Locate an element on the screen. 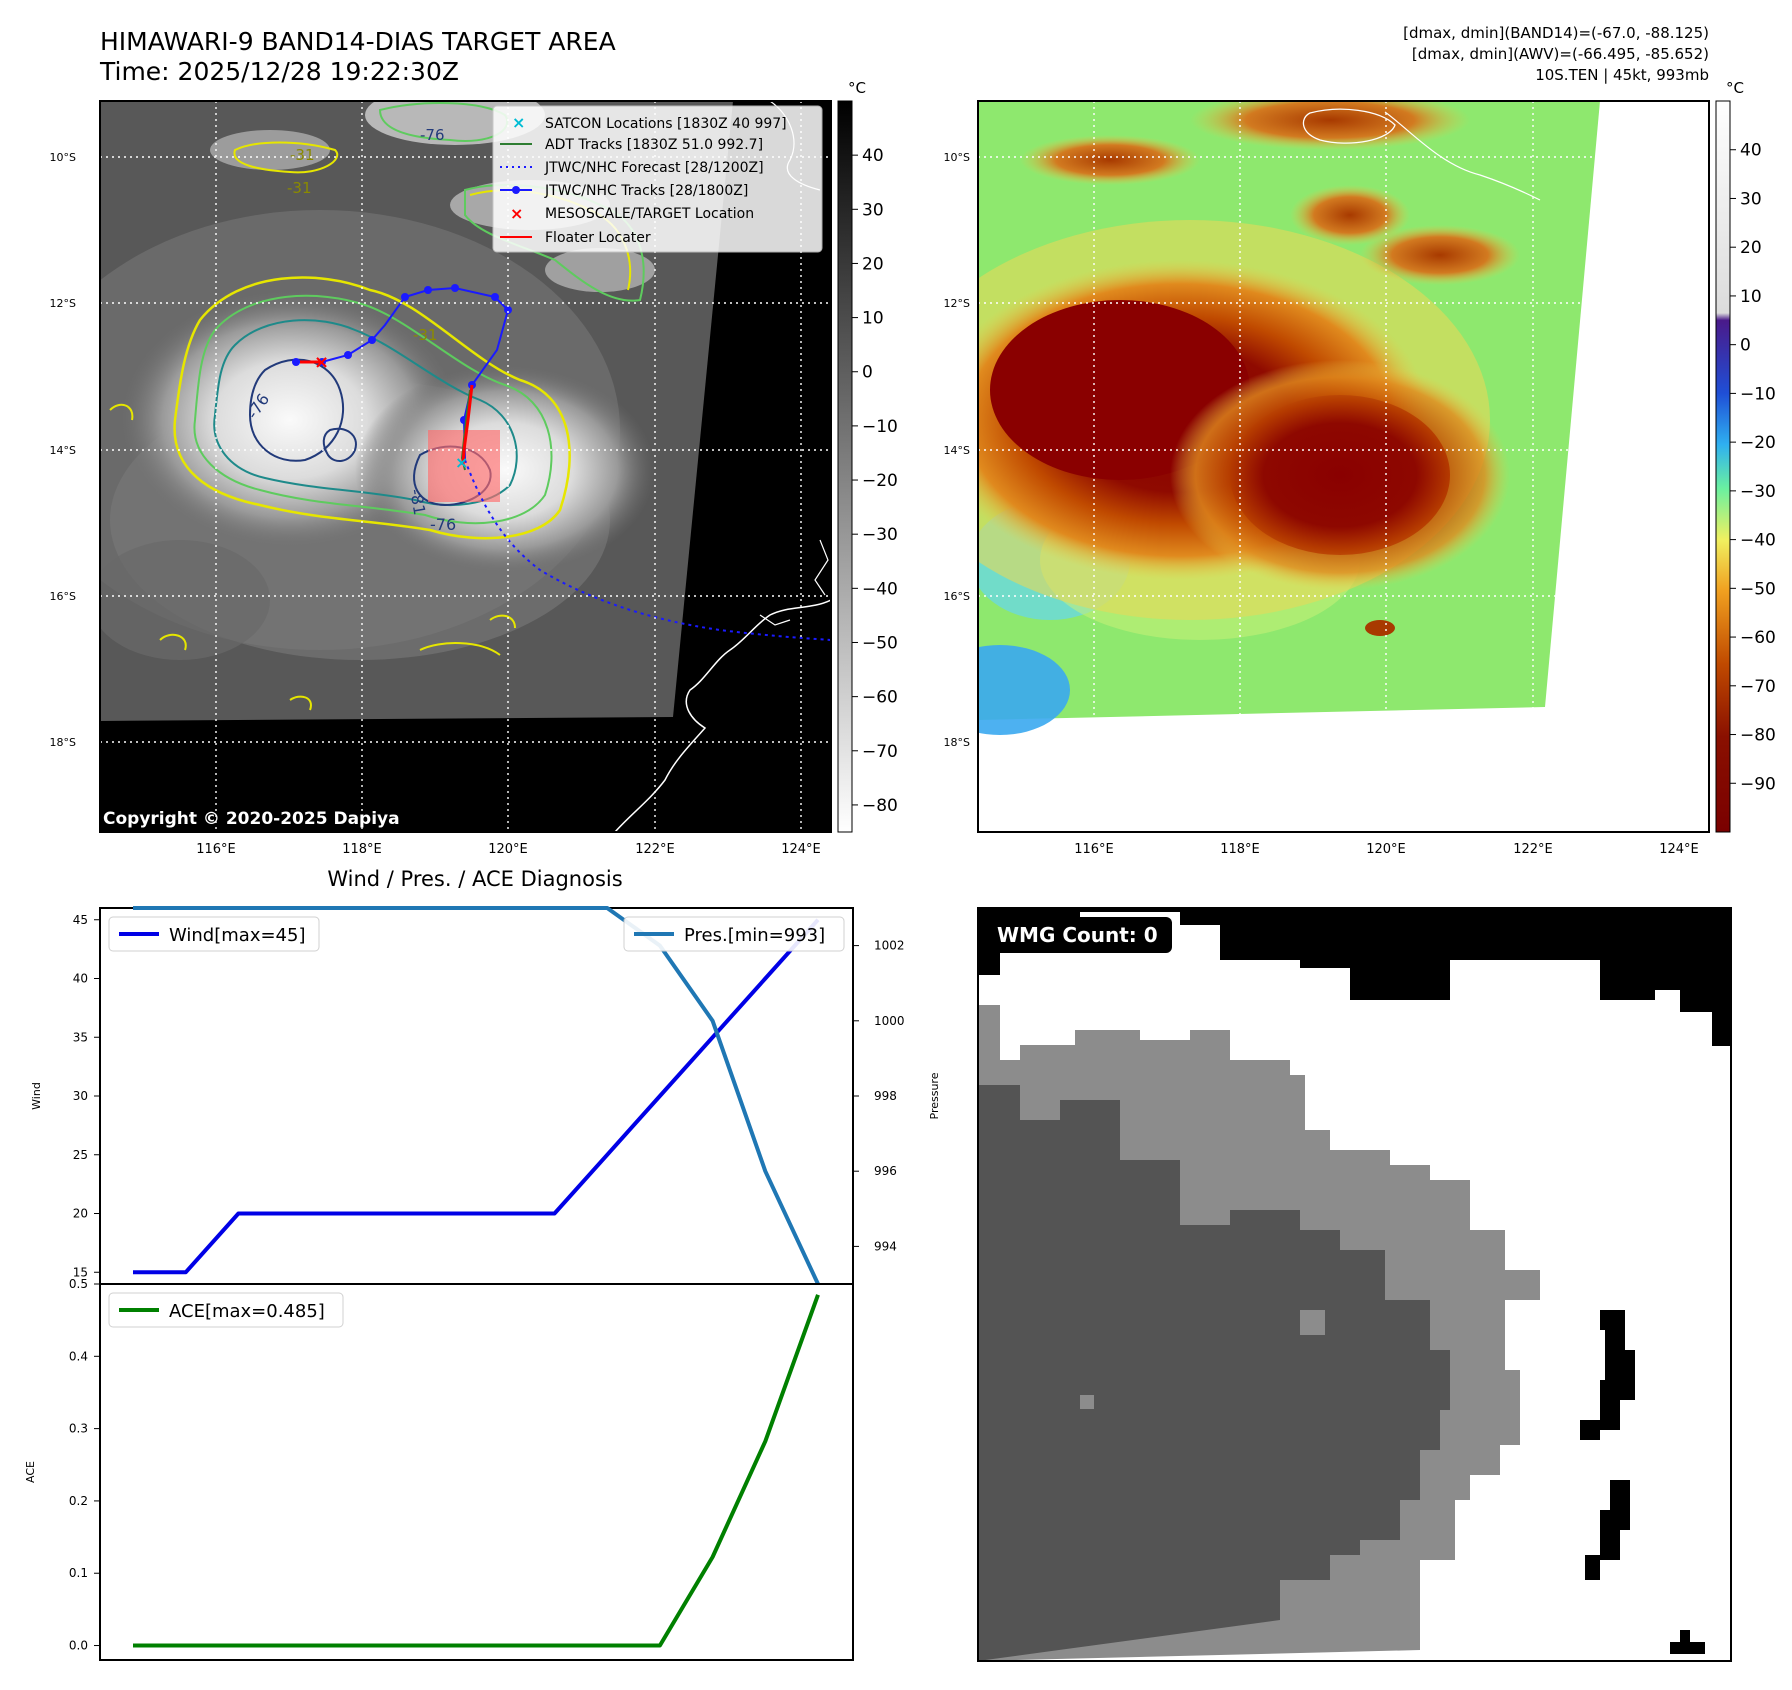  ir-colorbar-unit: °C is located at coordinates (857, 88).